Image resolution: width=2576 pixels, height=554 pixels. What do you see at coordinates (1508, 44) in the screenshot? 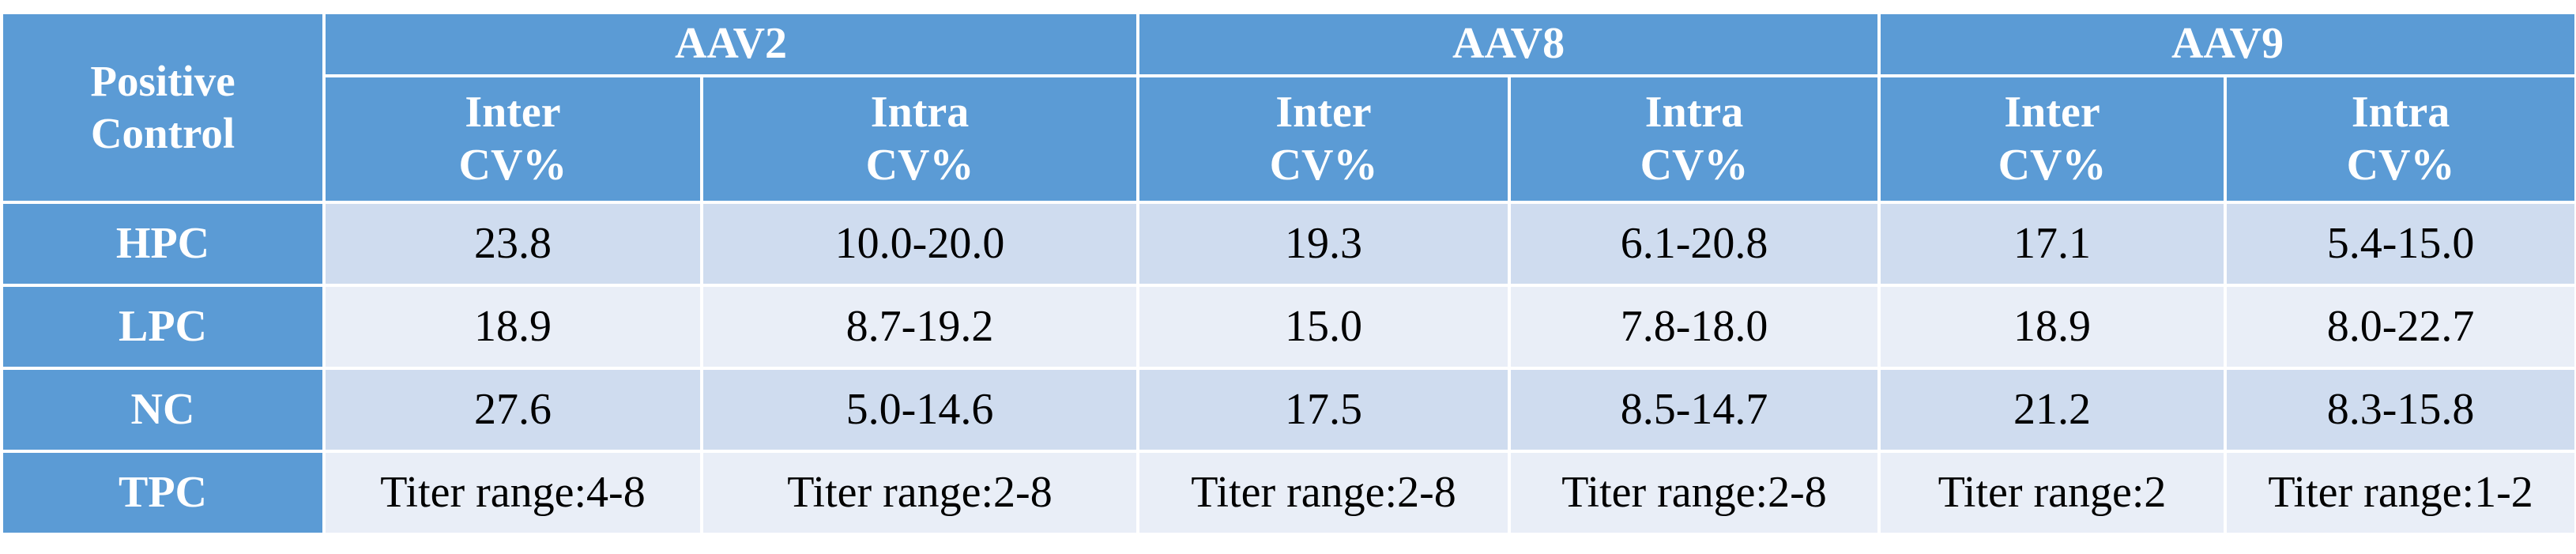
I see `serotype-header-aav8: AAV8` at bounding box center [1508, 44].